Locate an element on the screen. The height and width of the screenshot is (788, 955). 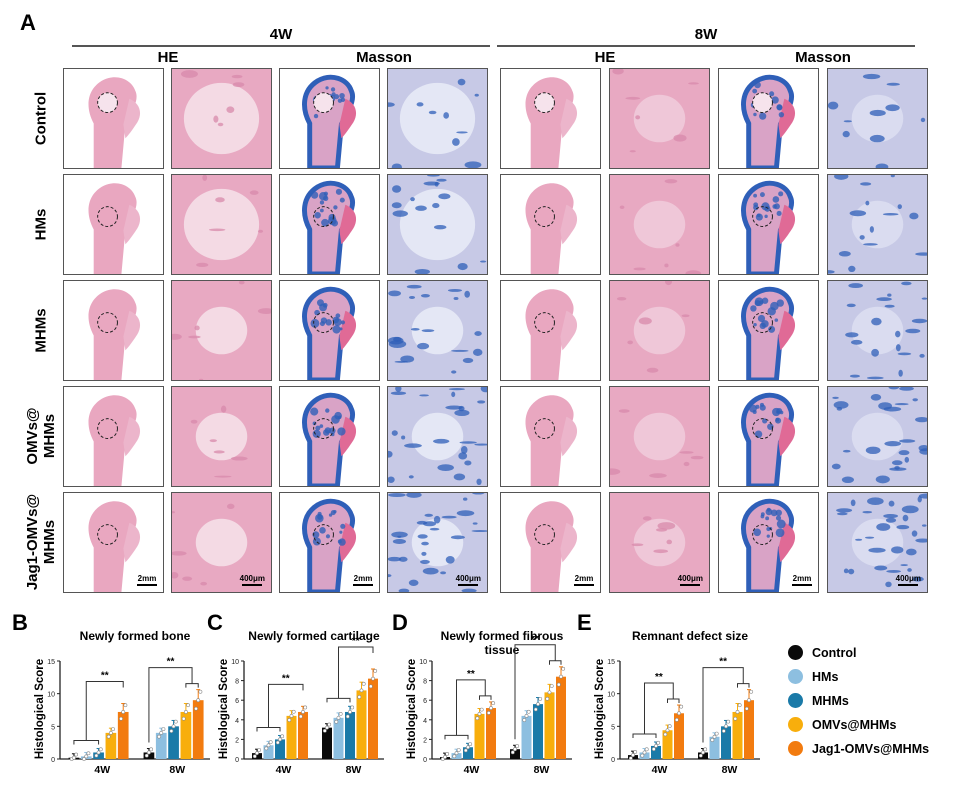
row-label-line: OMVs@ is located at coordinates (32, 436).